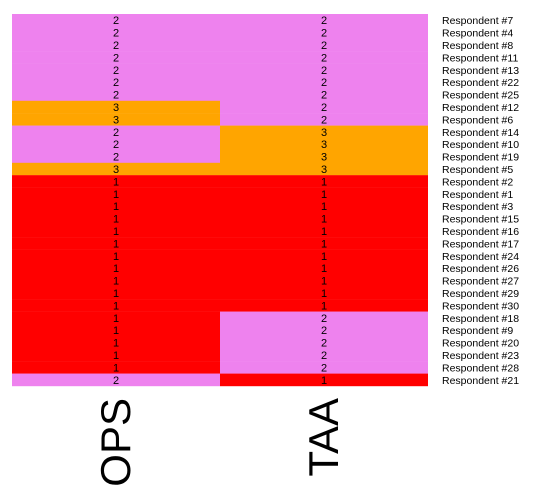  I want to click on row-label: Respondent #22, so click(480, 83).